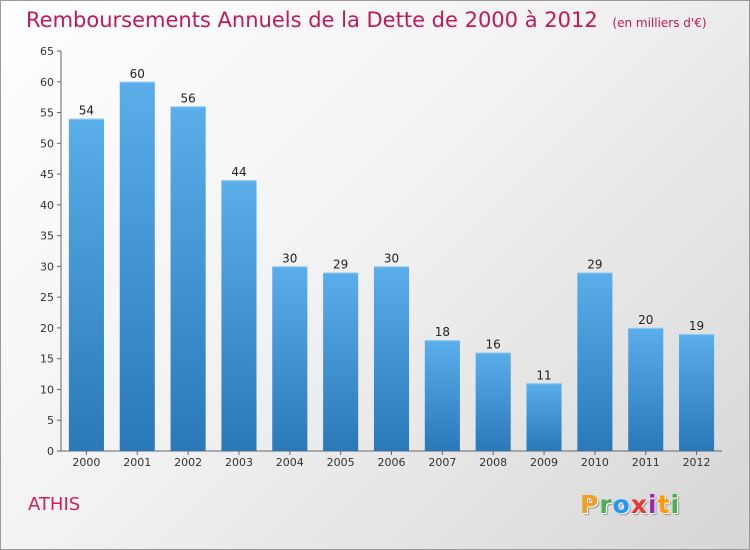 The image size is (750, 550). What do you see at coordinates (47, 205) in the screenshot?
I see `y-tick-label: 40` at bounding box center [47, 205].